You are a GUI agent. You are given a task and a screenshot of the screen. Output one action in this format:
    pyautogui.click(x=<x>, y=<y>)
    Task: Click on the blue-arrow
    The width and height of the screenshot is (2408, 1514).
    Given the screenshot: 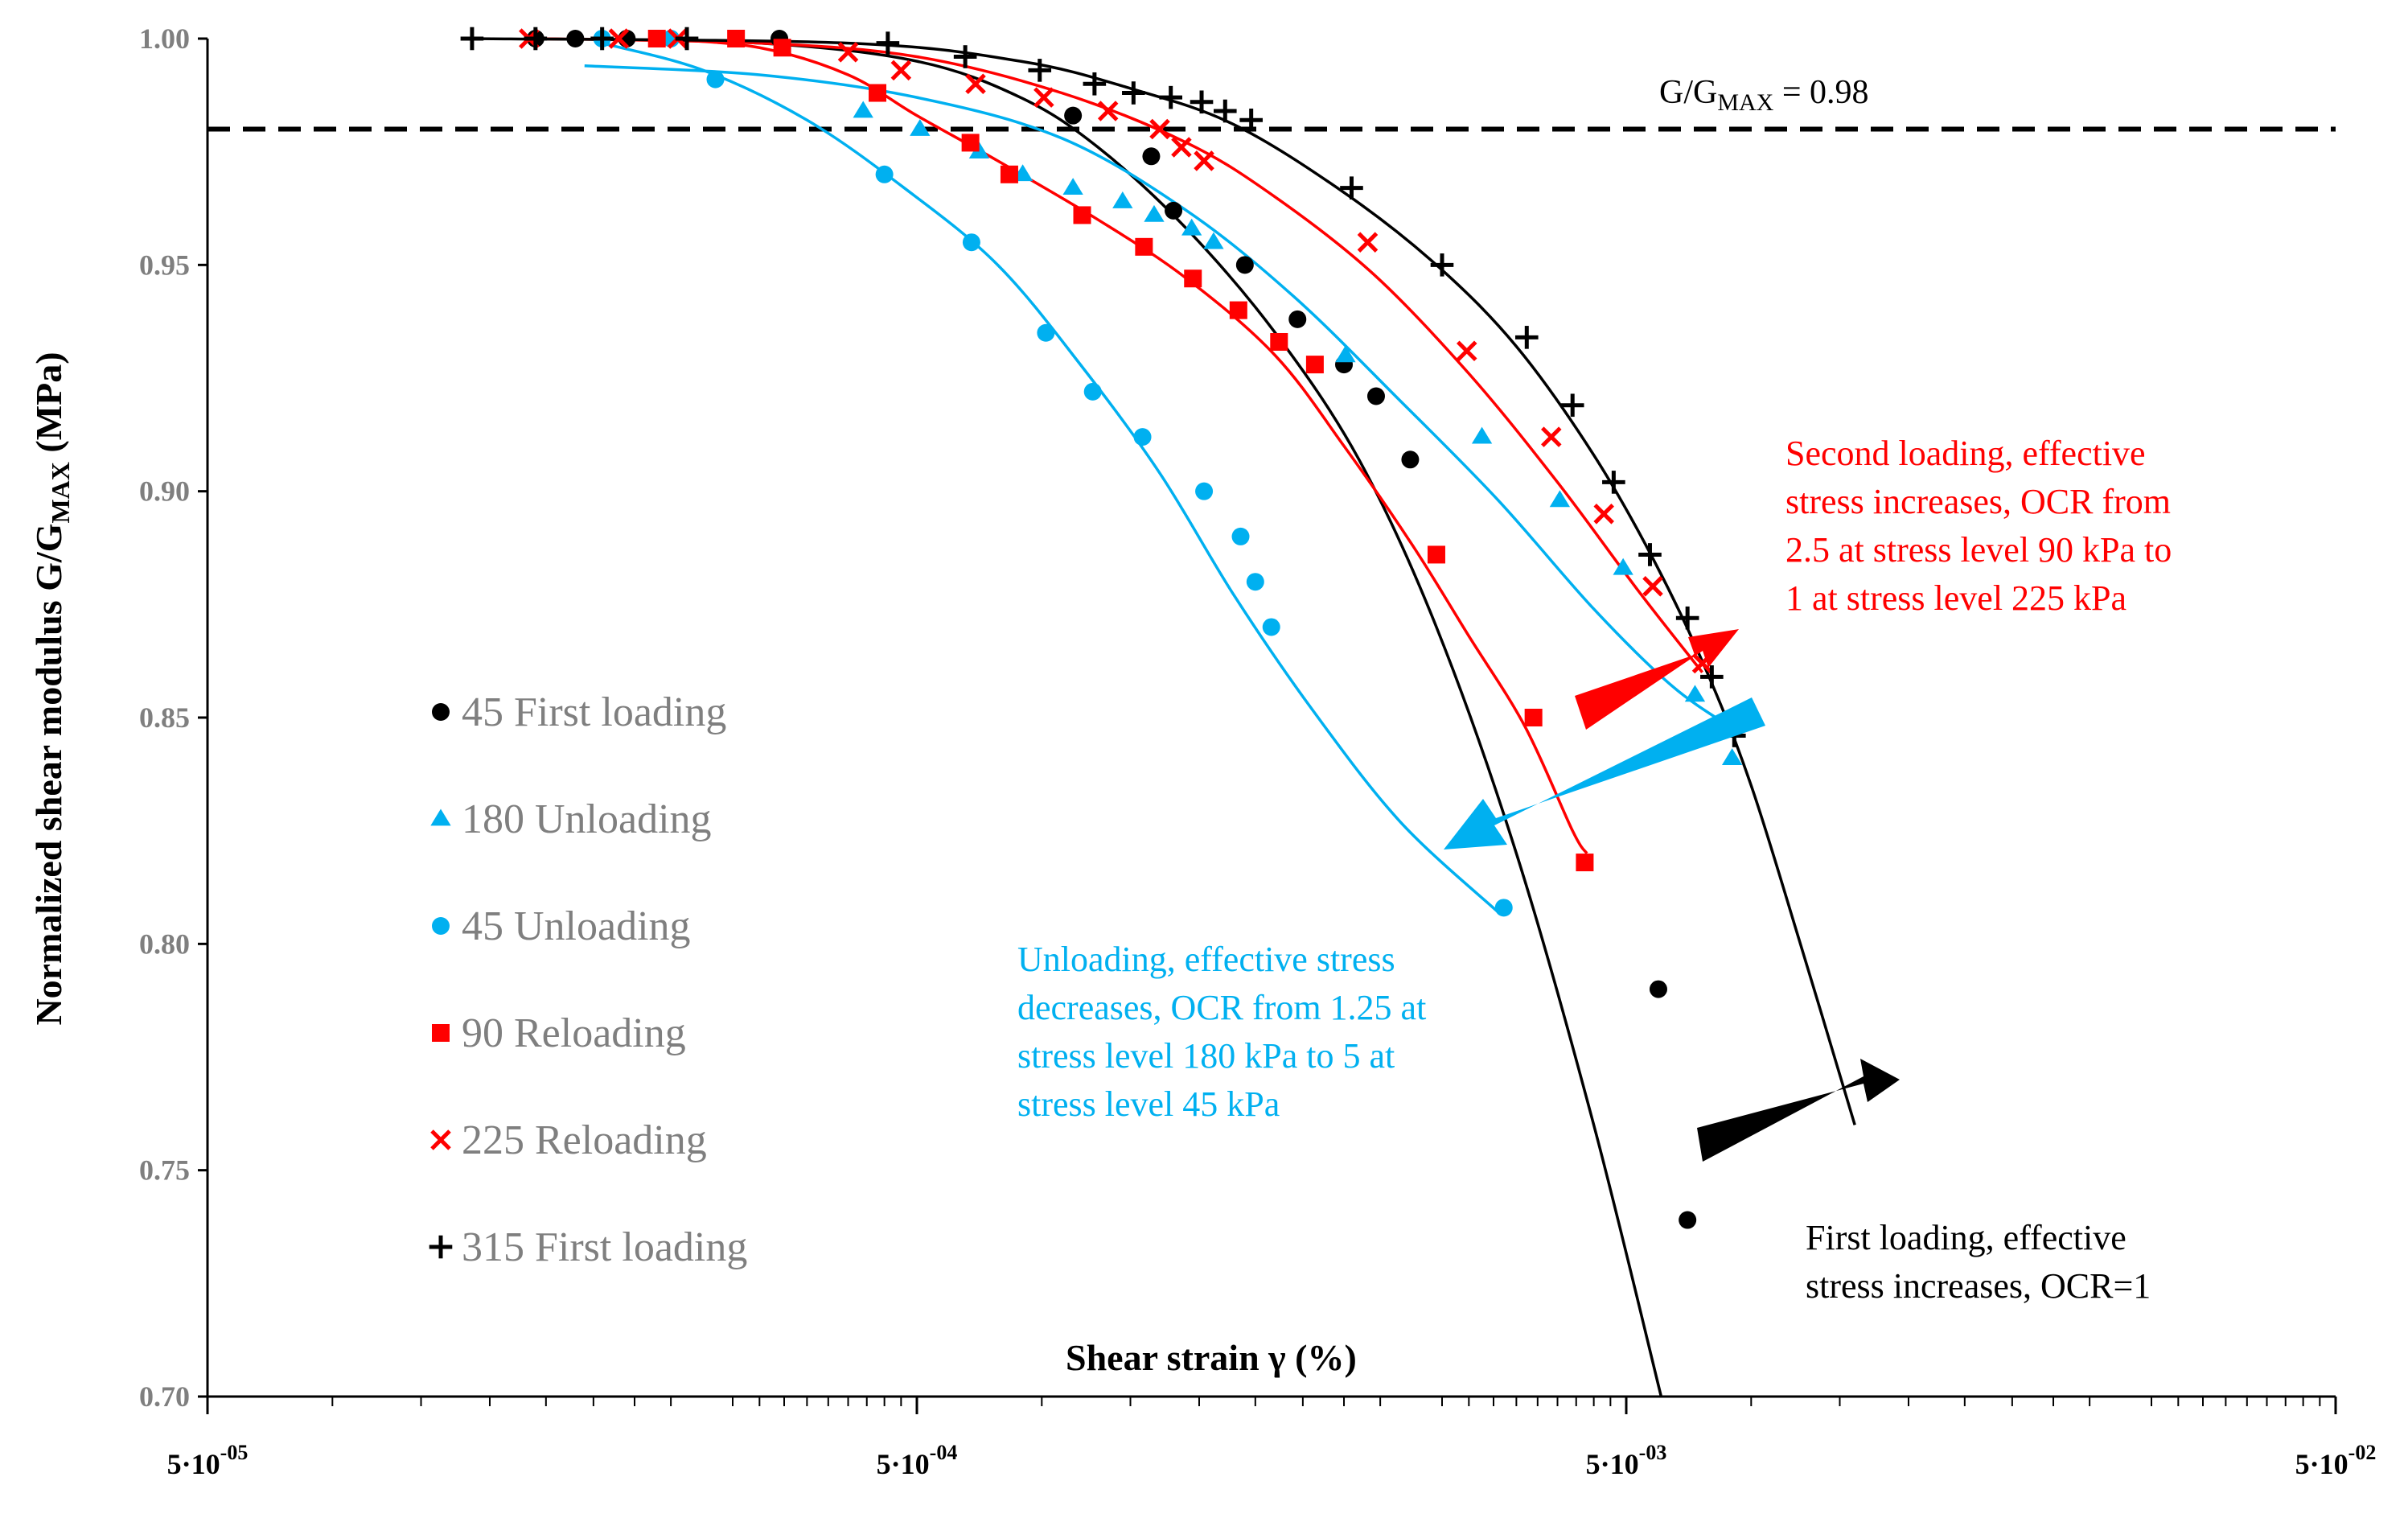 What is the action you would take?
    pyautogui.click(x=1604, y=773)
    